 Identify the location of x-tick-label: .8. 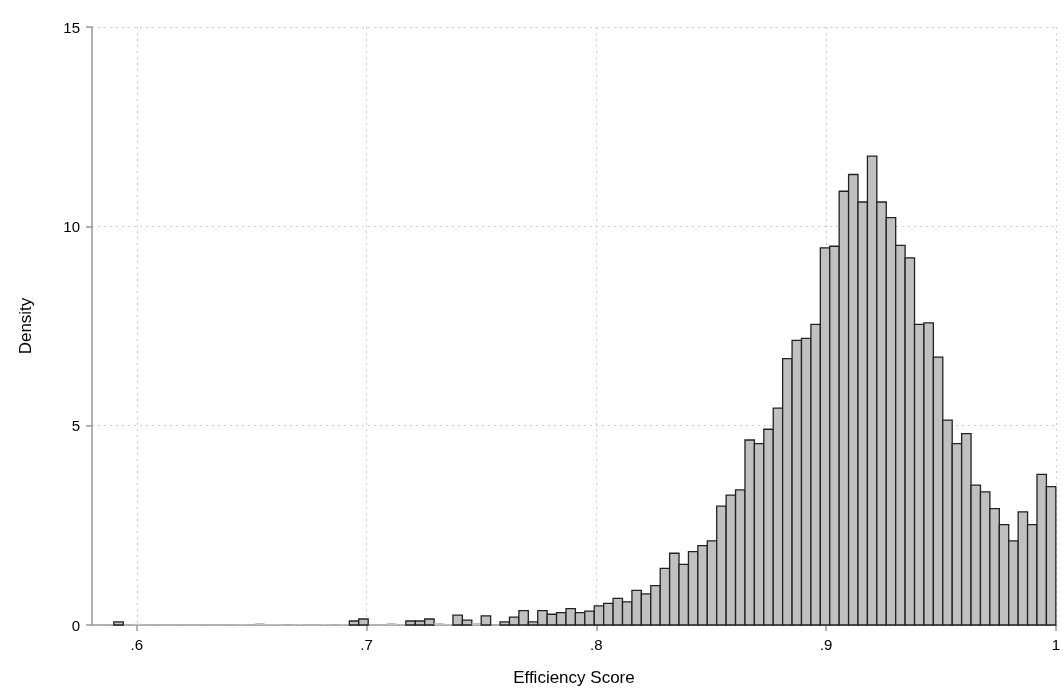
(596, 644).